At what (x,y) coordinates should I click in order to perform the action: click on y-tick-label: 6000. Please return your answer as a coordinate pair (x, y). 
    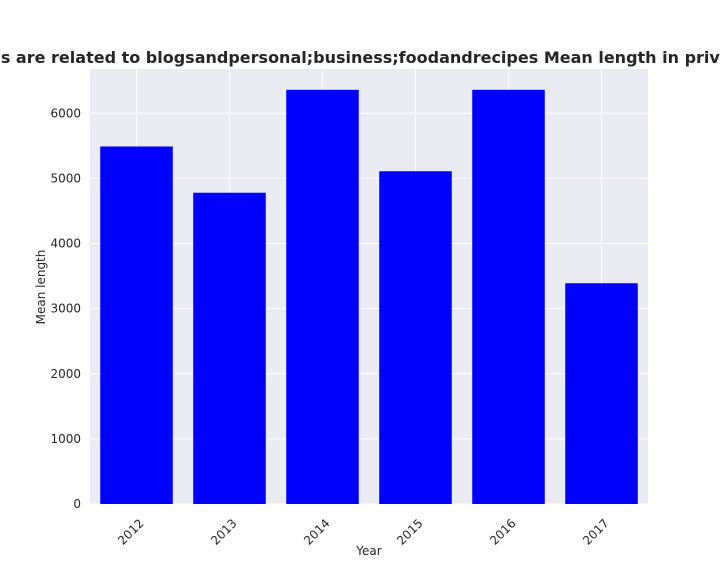
    Looking at the image, I should click on (65, 113).